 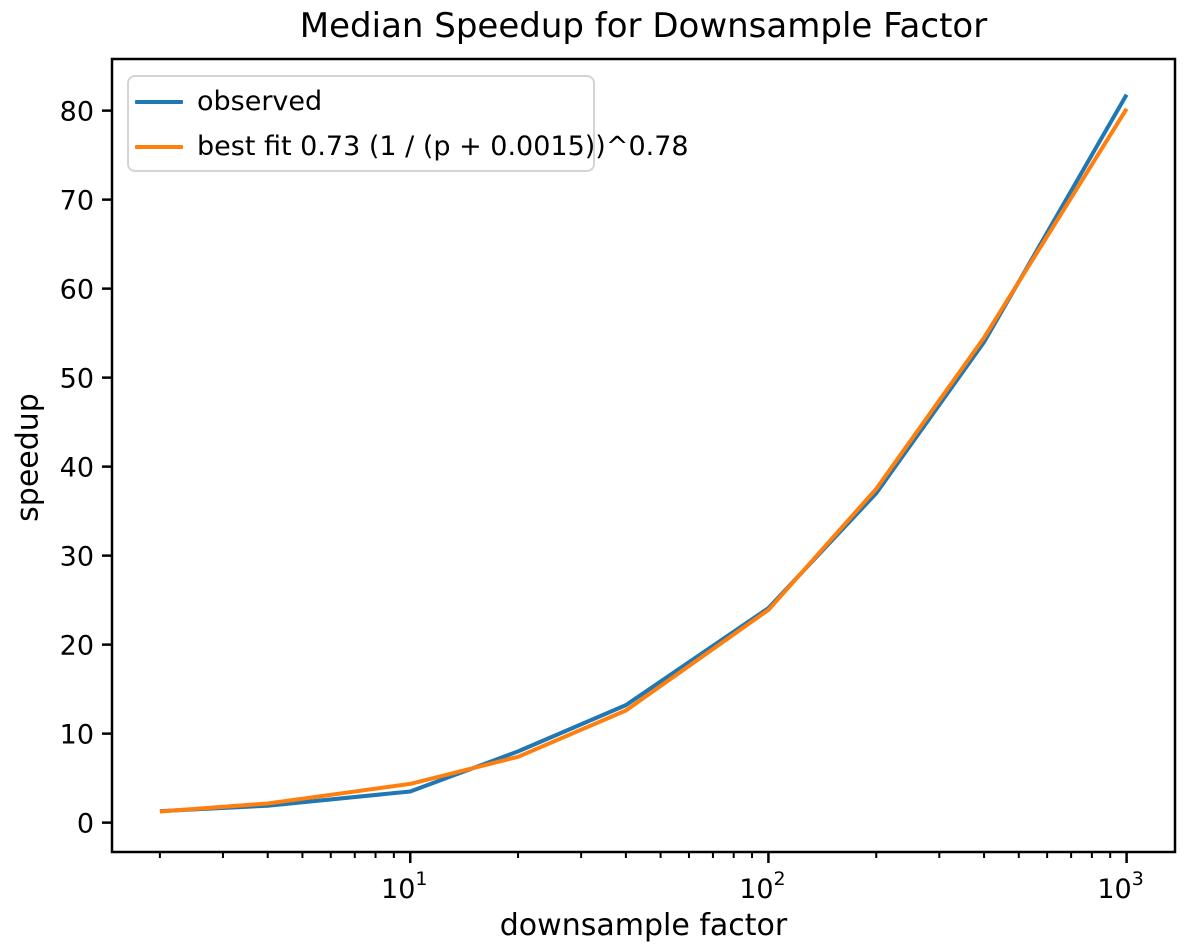 What do you see at coordinates (1120, 886) in the screenshot?
I see `x-tick-label: 10³` at bounding box center [1120, 886].